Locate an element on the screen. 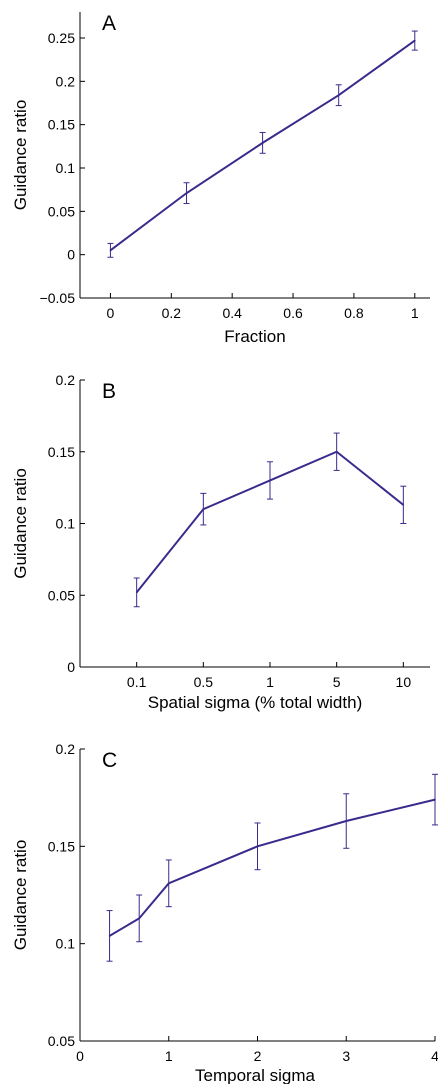  x-tick-label: 10 is located at coordinates (404, 682).